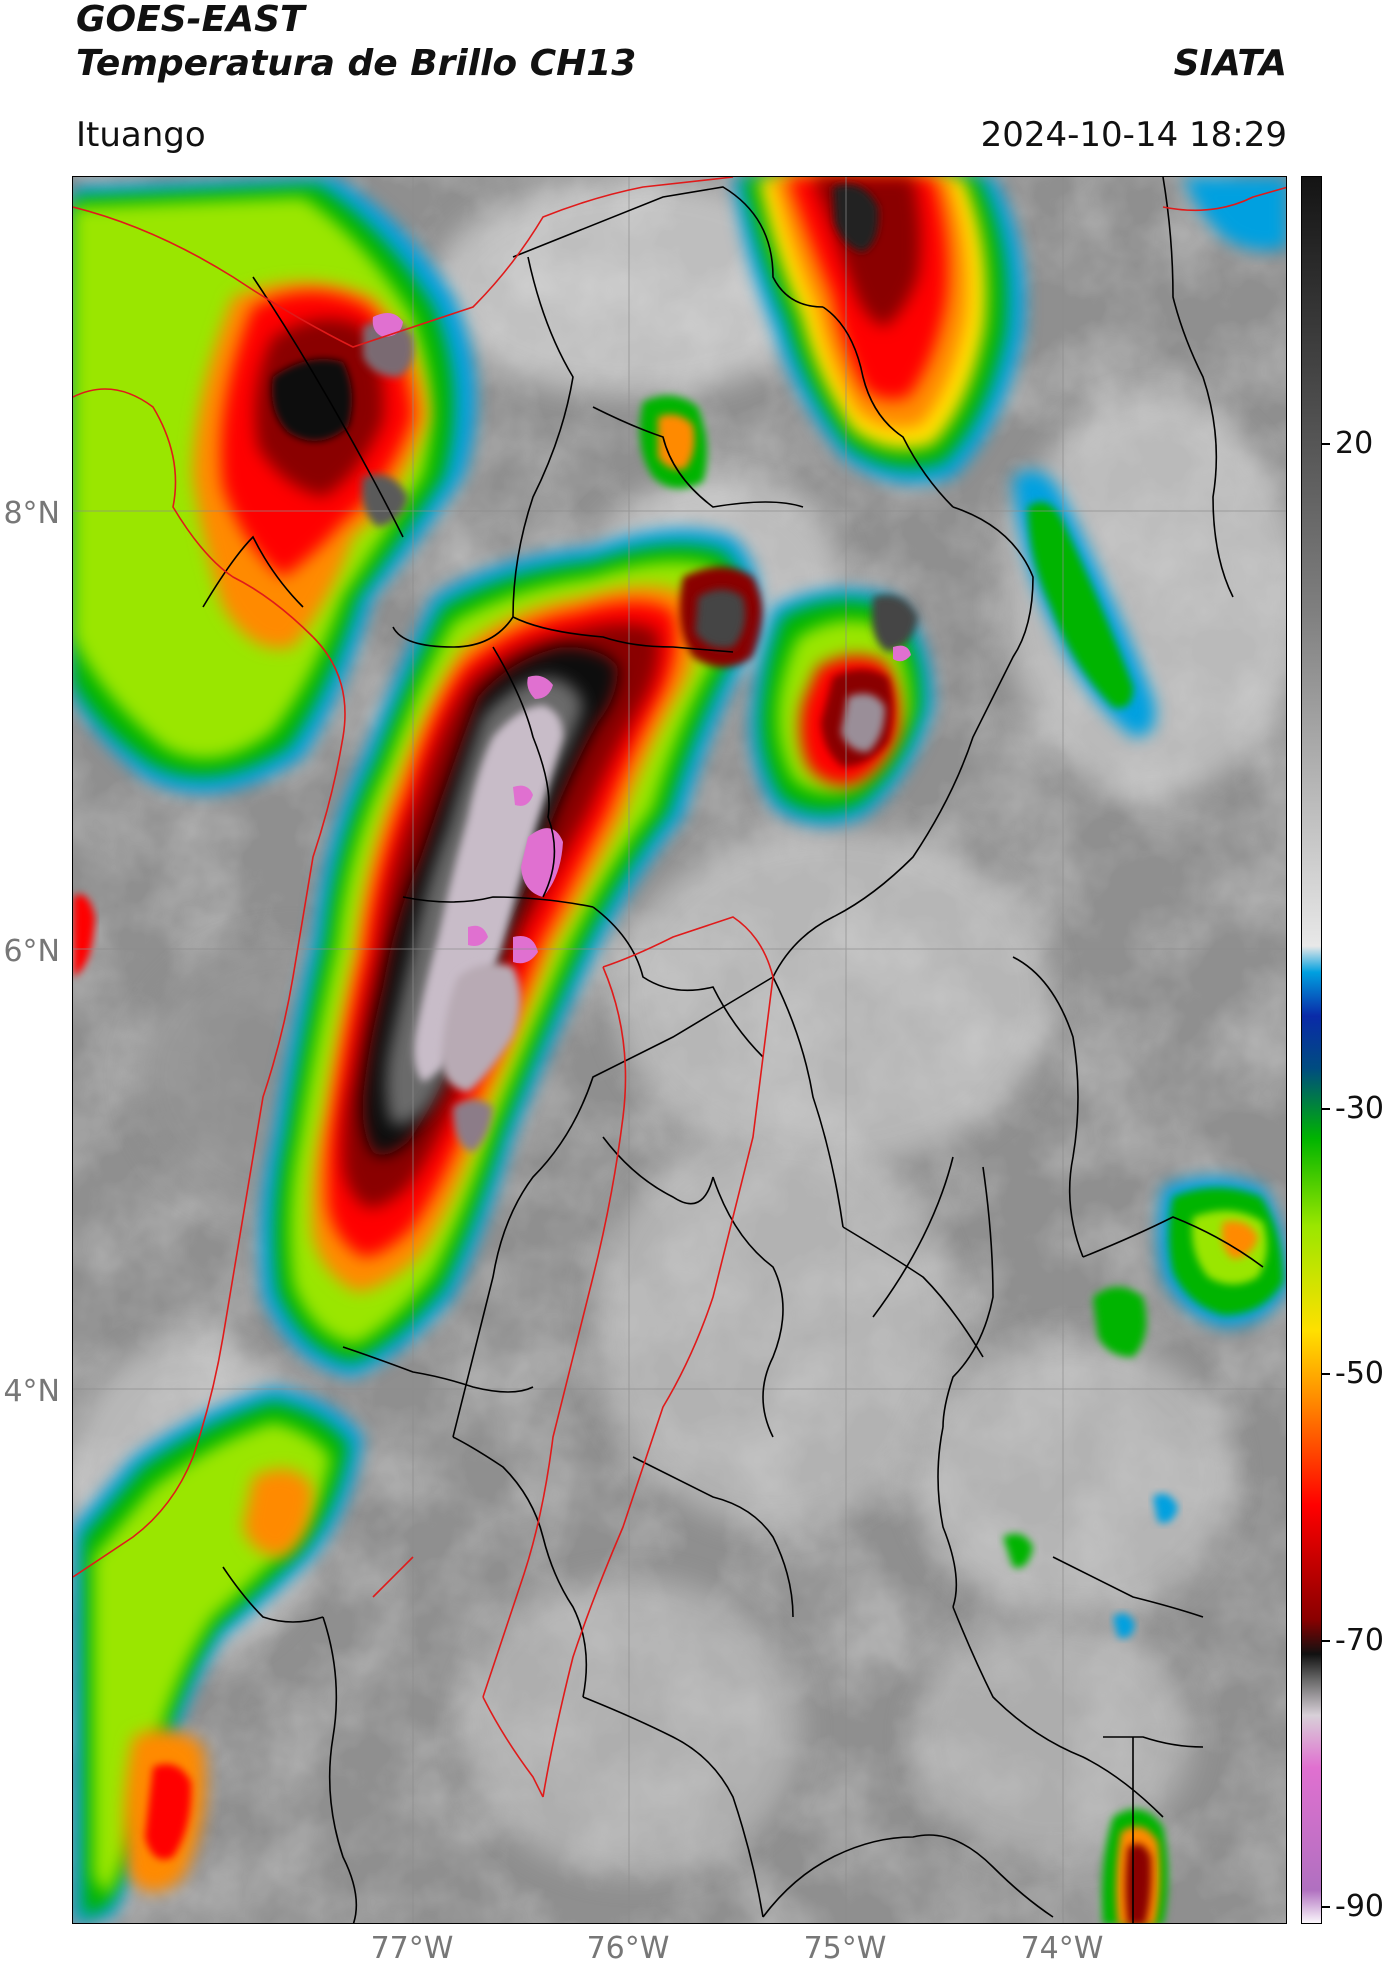 The image size is (1384, 1981). What do you see at coordinates (845, 1948) in the screenshot?
I see `lon-label-75w: 75°W` at bounding box center [845, 1948].